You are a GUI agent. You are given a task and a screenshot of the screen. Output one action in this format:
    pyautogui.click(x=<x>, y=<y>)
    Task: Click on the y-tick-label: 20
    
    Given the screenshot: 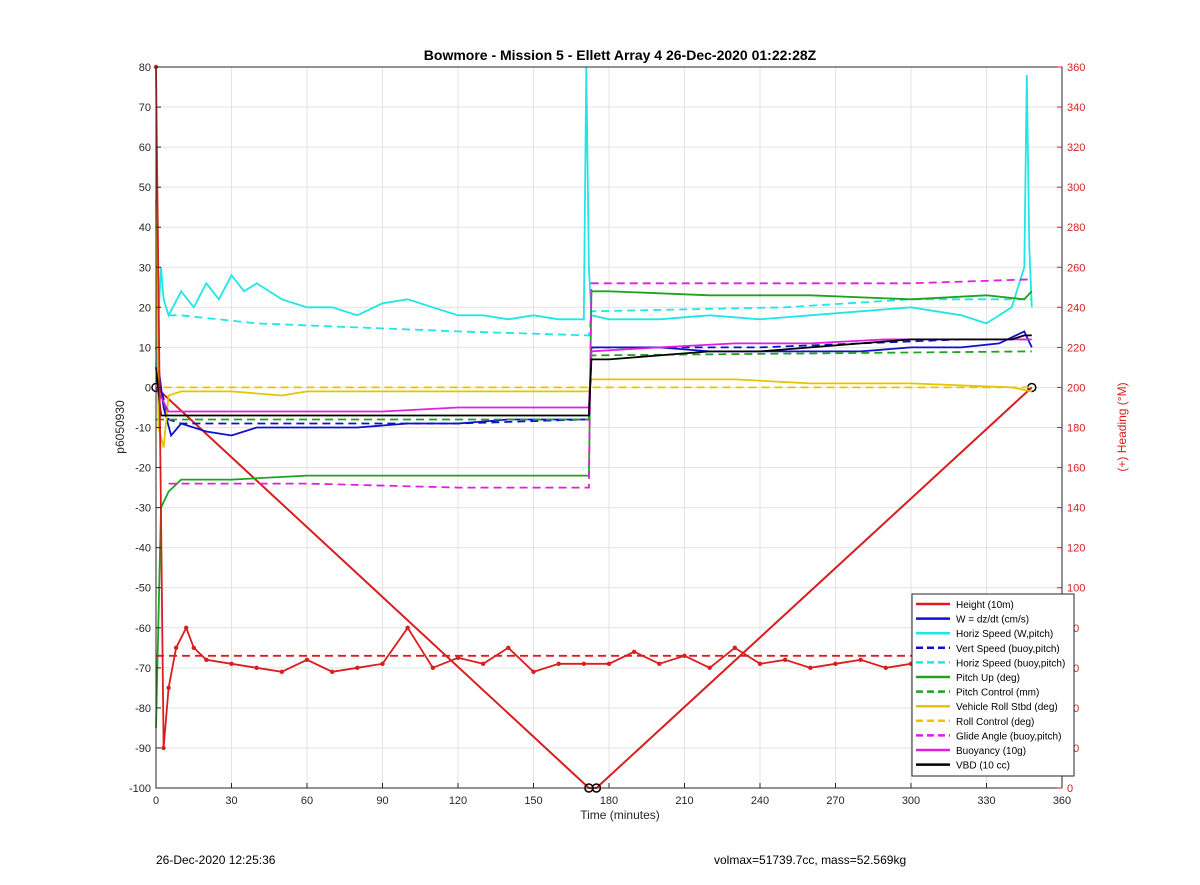 What is the action you would take?
    pyautogui.click(x=145, y=308)
    